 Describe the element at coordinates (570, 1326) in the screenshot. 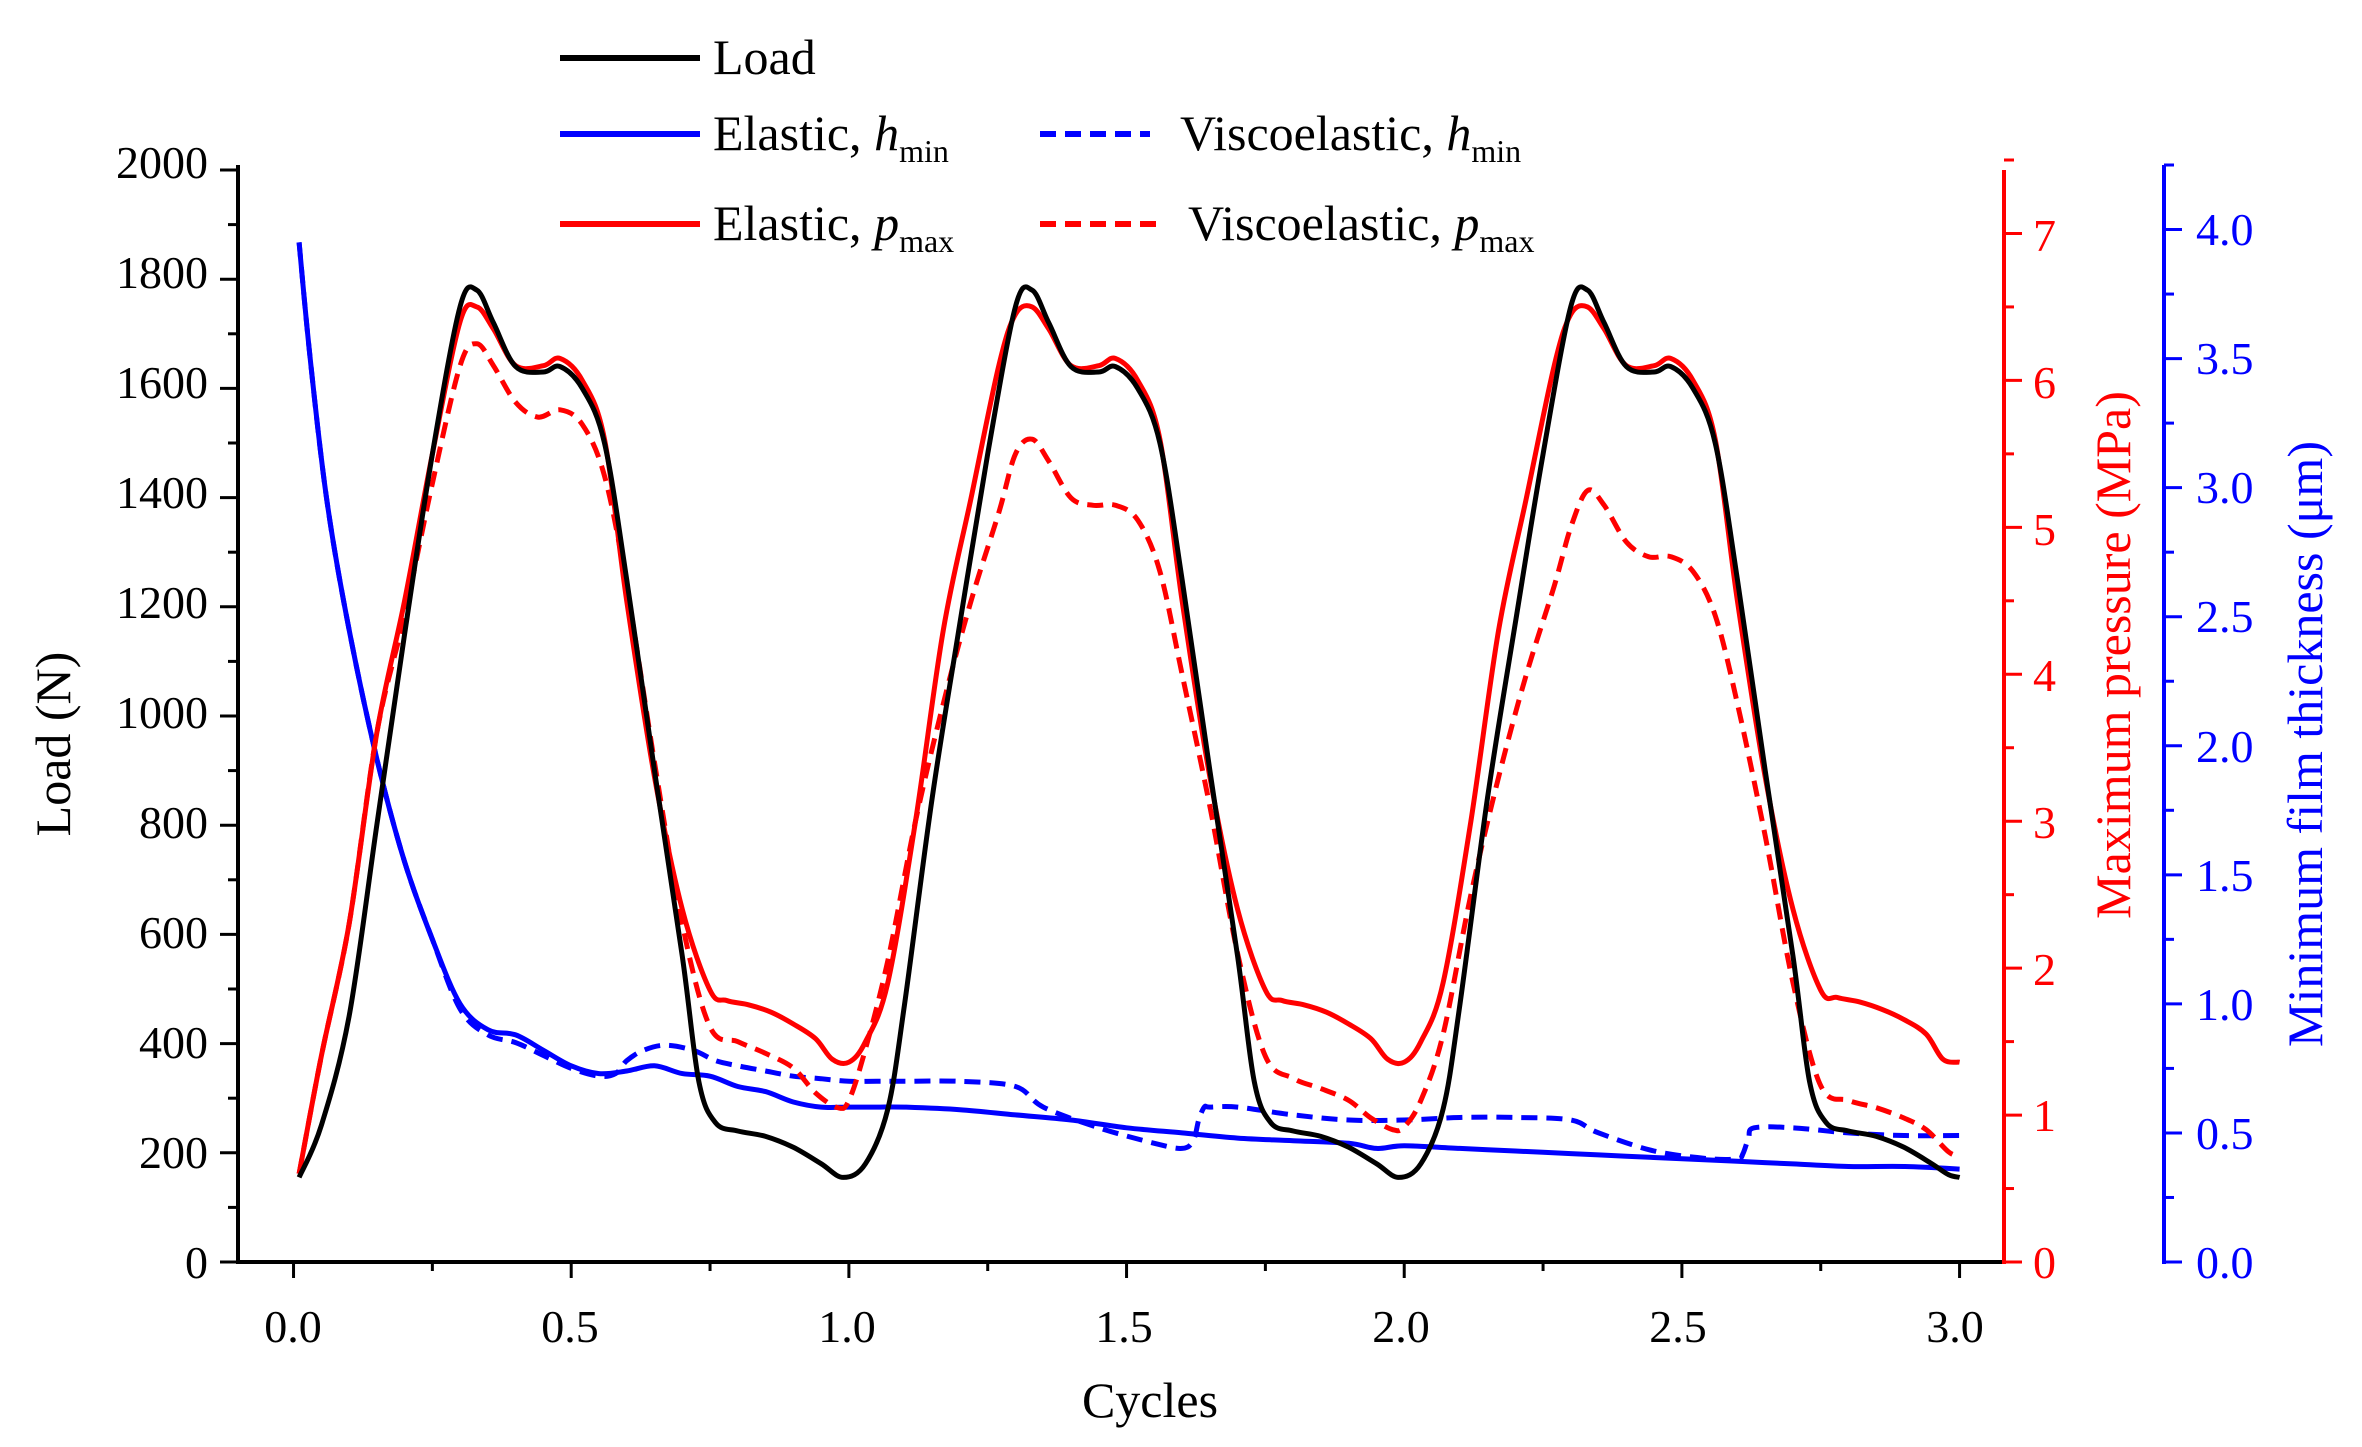

I see `x-tick-label: 0.5` at that location.